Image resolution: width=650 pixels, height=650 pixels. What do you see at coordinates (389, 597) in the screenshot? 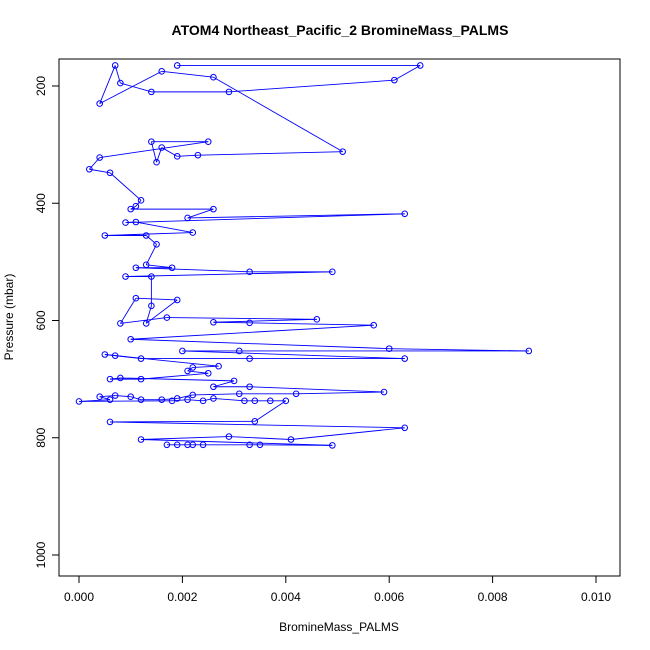
I see `x-tick-label: 0.006` at bounding box center [389, 597].